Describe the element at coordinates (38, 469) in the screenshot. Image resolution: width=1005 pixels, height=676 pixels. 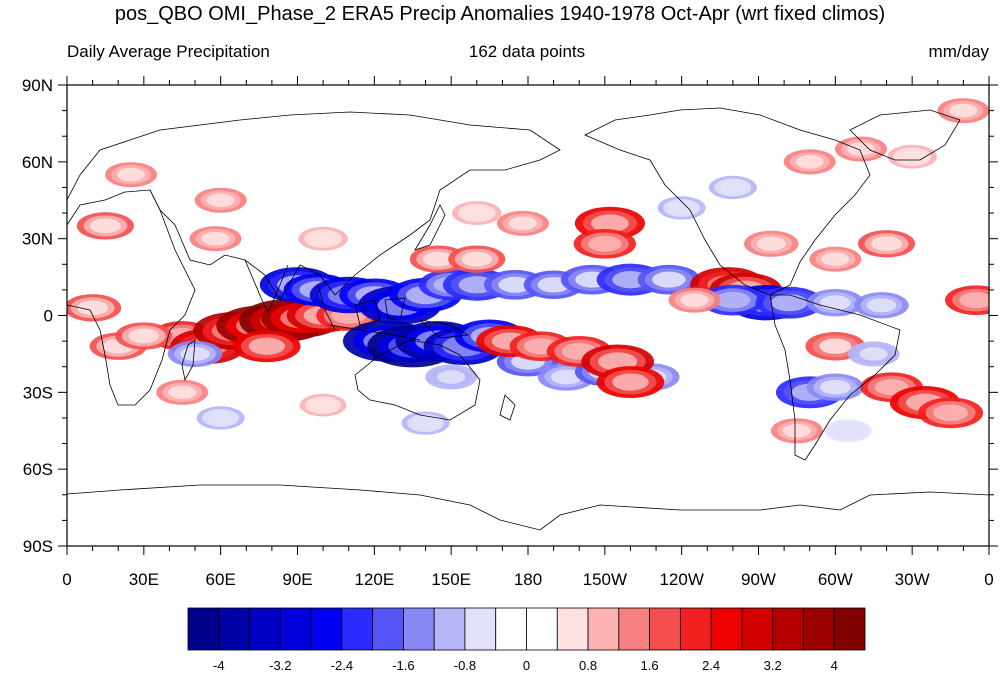
I see `y-tick-label-5: 60S` at that location.